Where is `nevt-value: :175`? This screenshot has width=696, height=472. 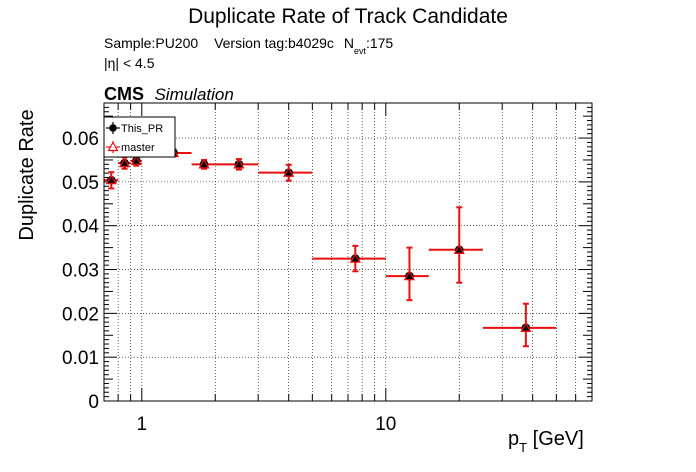 nevt-value: :175 is located at coordinates (379, 43).